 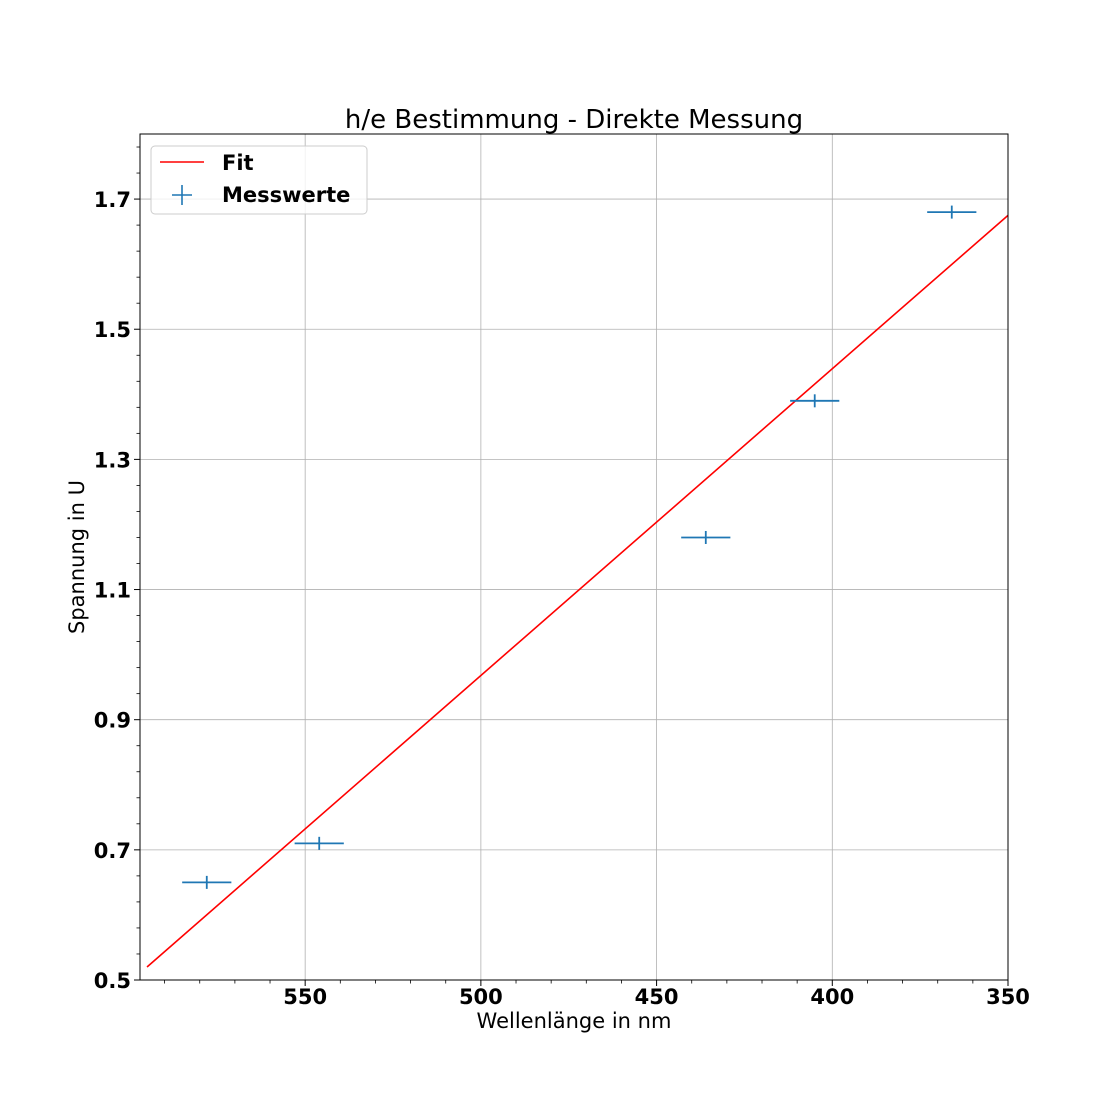 What do you see at coordinates (77, 557) in the screenshot?
I see `y-axis-label: Spannung in U` at bounding box center [77, 557].